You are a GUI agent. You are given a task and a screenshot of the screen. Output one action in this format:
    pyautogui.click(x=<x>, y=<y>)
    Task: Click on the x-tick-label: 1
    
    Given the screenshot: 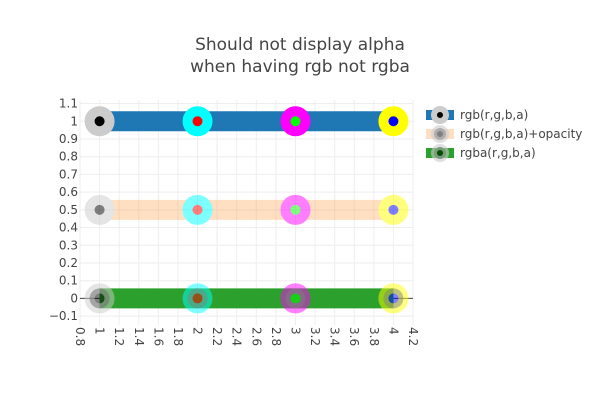 What is the action you would take?
    pyautogui.click(x=100, y=331)
    